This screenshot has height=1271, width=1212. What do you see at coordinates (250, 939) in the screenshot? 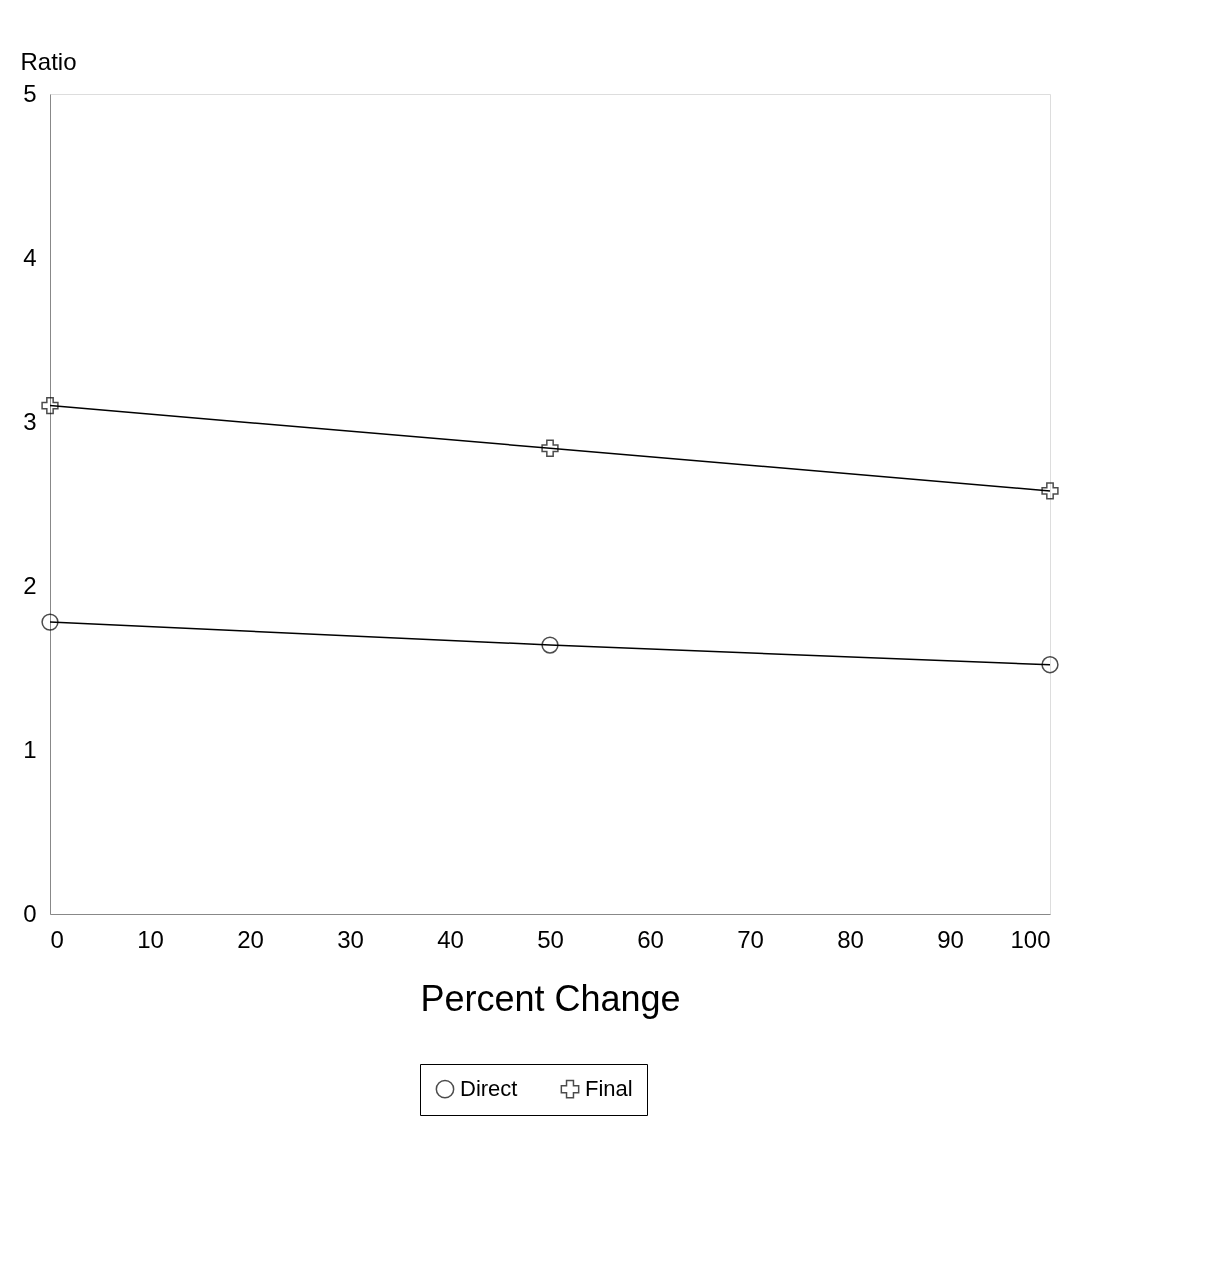
I see `x-tick-label: 20` at bounding box center [250, 939].